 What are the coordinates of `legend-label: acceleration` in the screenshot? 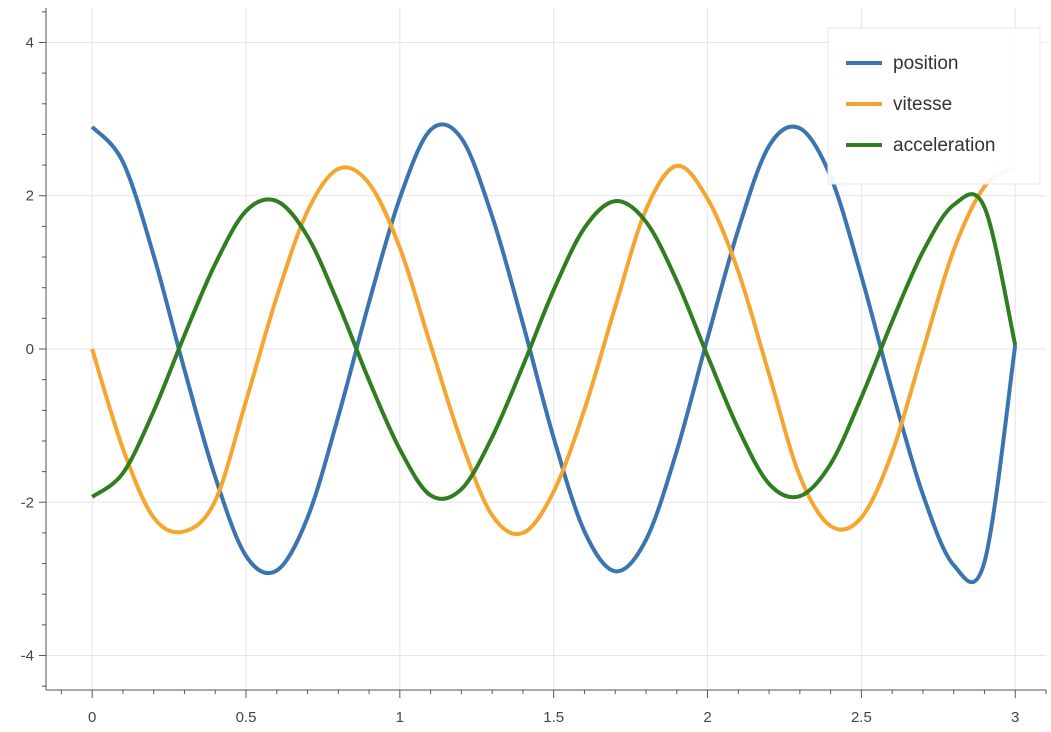 It's located at (944, 145).